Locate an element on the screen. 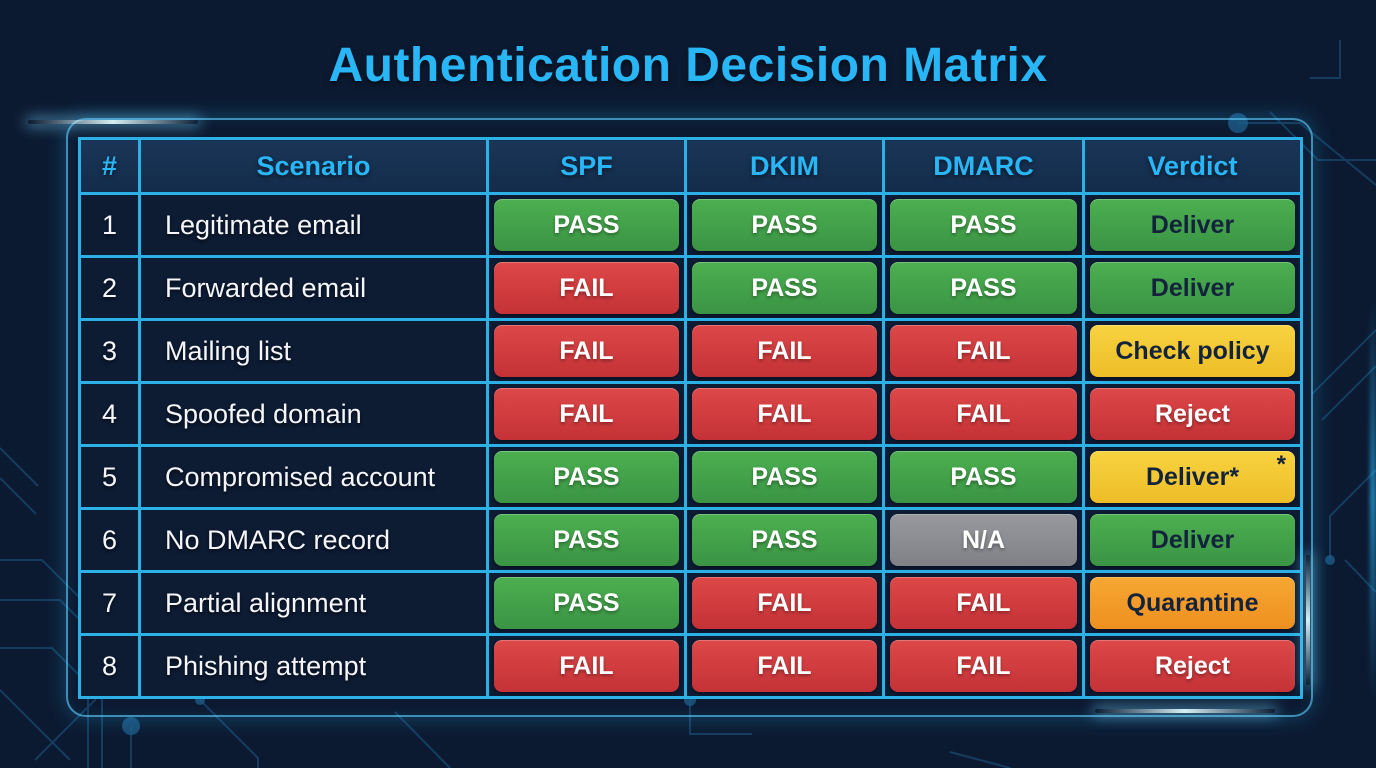 The height and width of the screenshot is (768, 1376). dmarc-cell: N/A is located at coordinates (983, 540).